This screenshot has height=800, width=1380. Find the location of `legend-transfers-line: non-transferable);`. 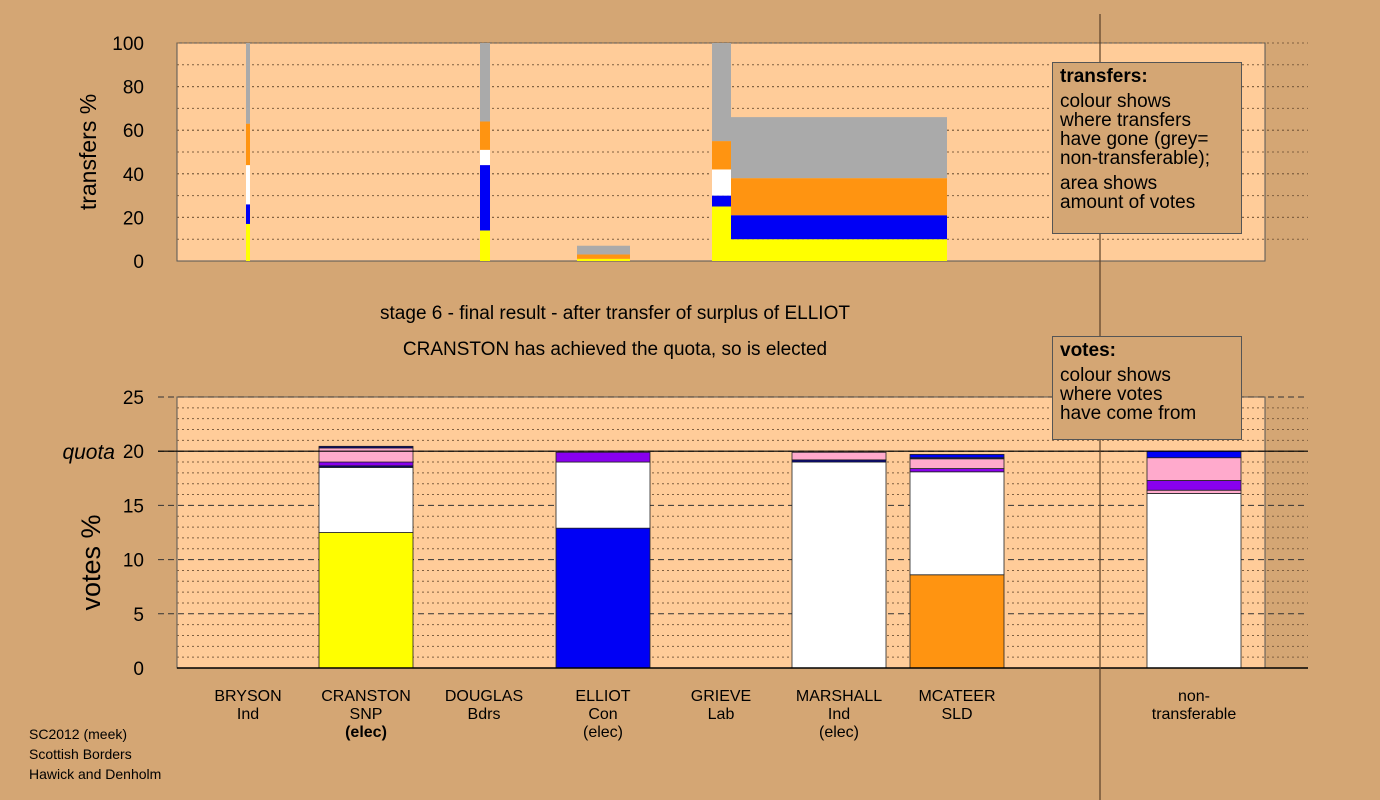

legend-transfers-line: non-transferable); is located at coordinates (1135, 158).